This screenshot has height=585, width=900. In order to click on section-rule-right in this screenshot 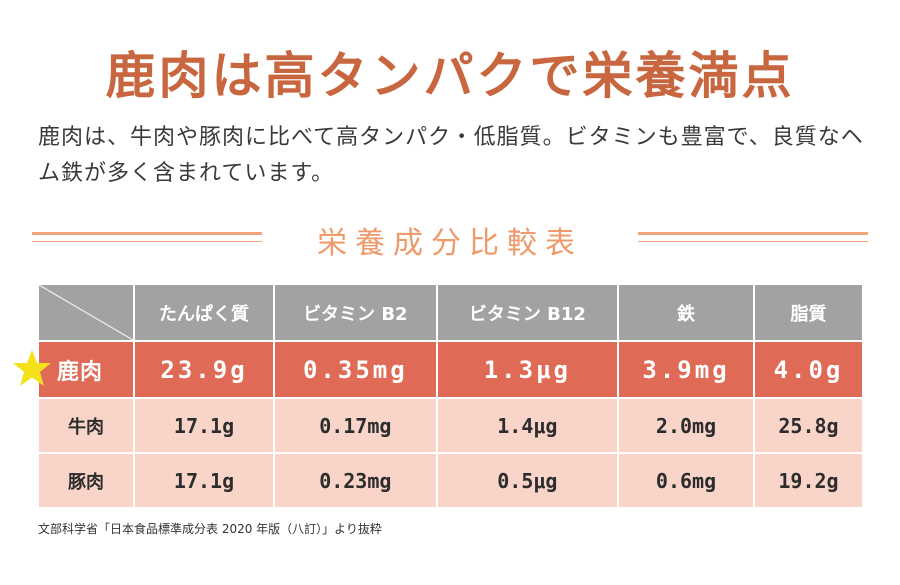, I will do `click(753, 237)`.